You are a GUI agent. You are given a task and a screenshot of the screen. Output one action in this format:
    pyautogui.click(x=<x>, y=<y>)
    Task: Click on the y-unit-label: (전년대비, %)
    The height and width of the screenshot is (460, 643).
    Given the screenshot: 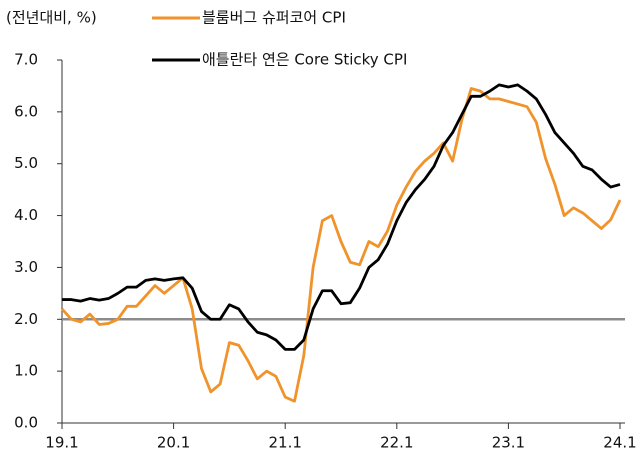 What is the action you would take?
    pyautogui.click(x=51, y=18)
    